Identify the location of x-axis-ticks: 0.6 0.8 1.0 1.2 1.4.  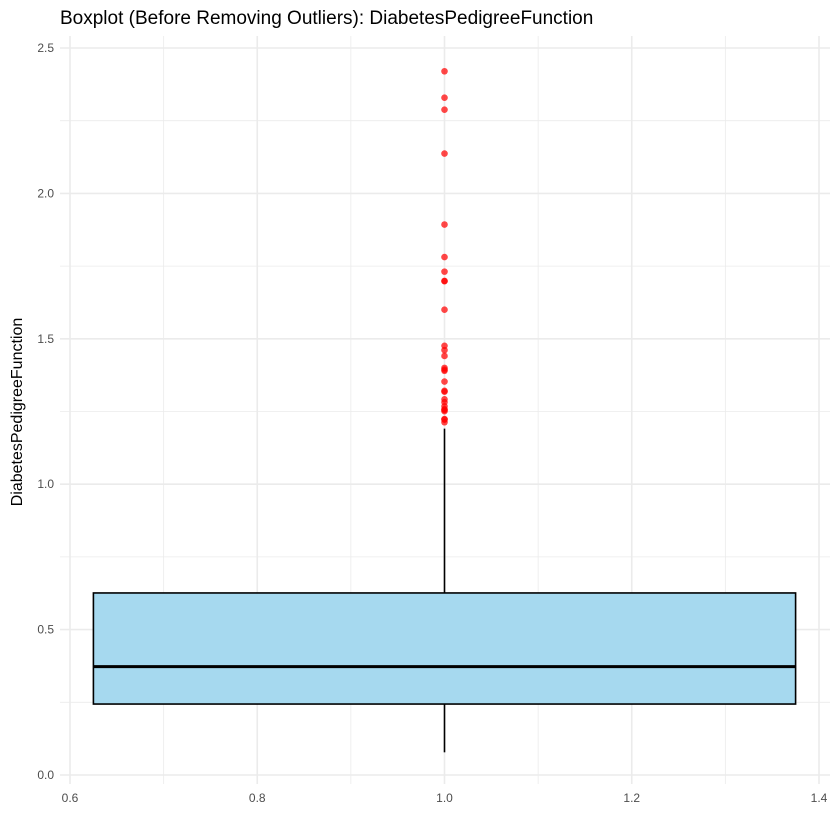
(445, 798).